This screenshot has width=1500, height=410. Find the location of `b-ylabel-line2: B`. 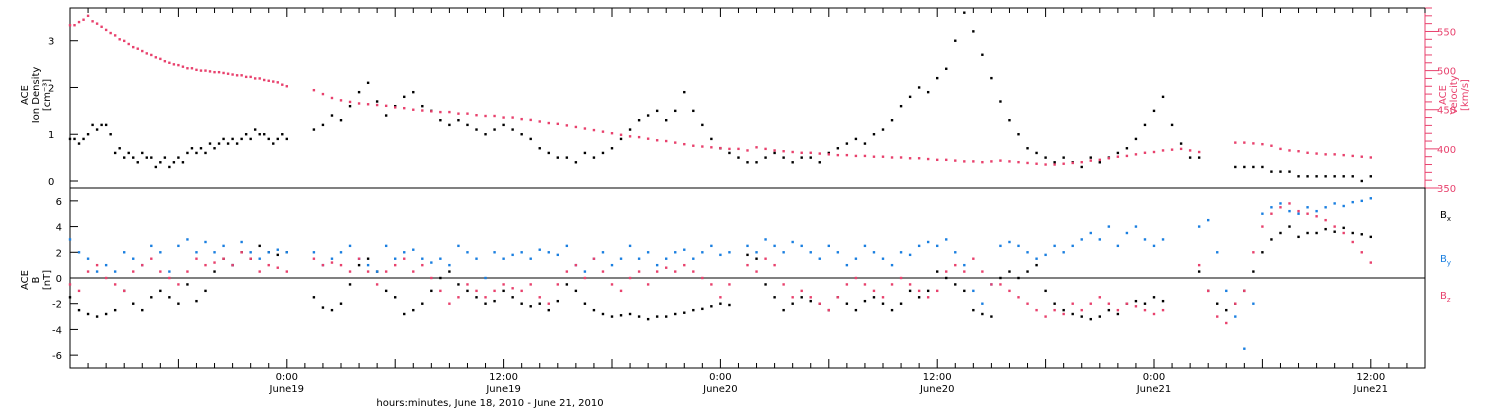

b-ylabel-line2: B is located at coordinates (36, 279).